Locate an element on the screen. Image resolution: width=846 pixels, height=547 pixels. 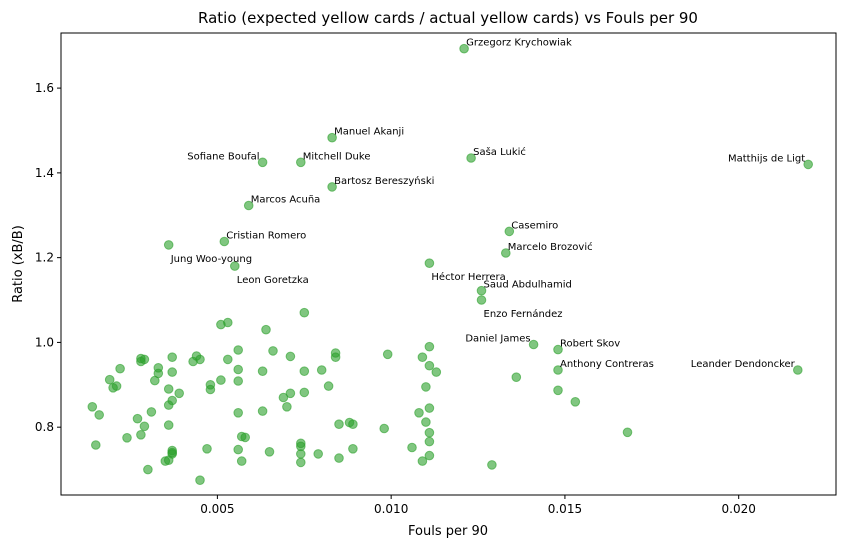
x-axis-title: Fouls per 90 is located at coordinates (448, 531).